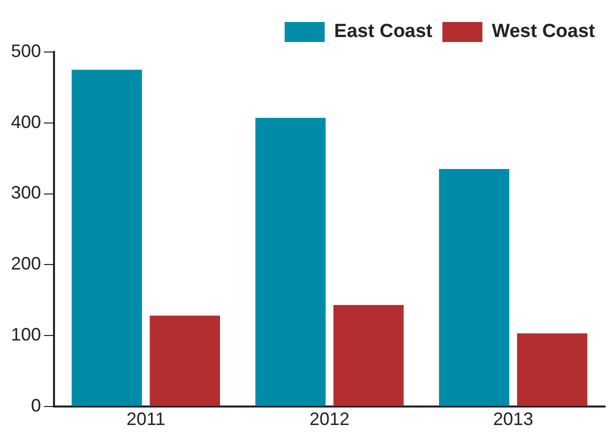 The width and height of the screenshot is (615, 442). Describe the element at coordinates (26, 122) in the screenshot. I see `y-tick-label: 400` at that location.